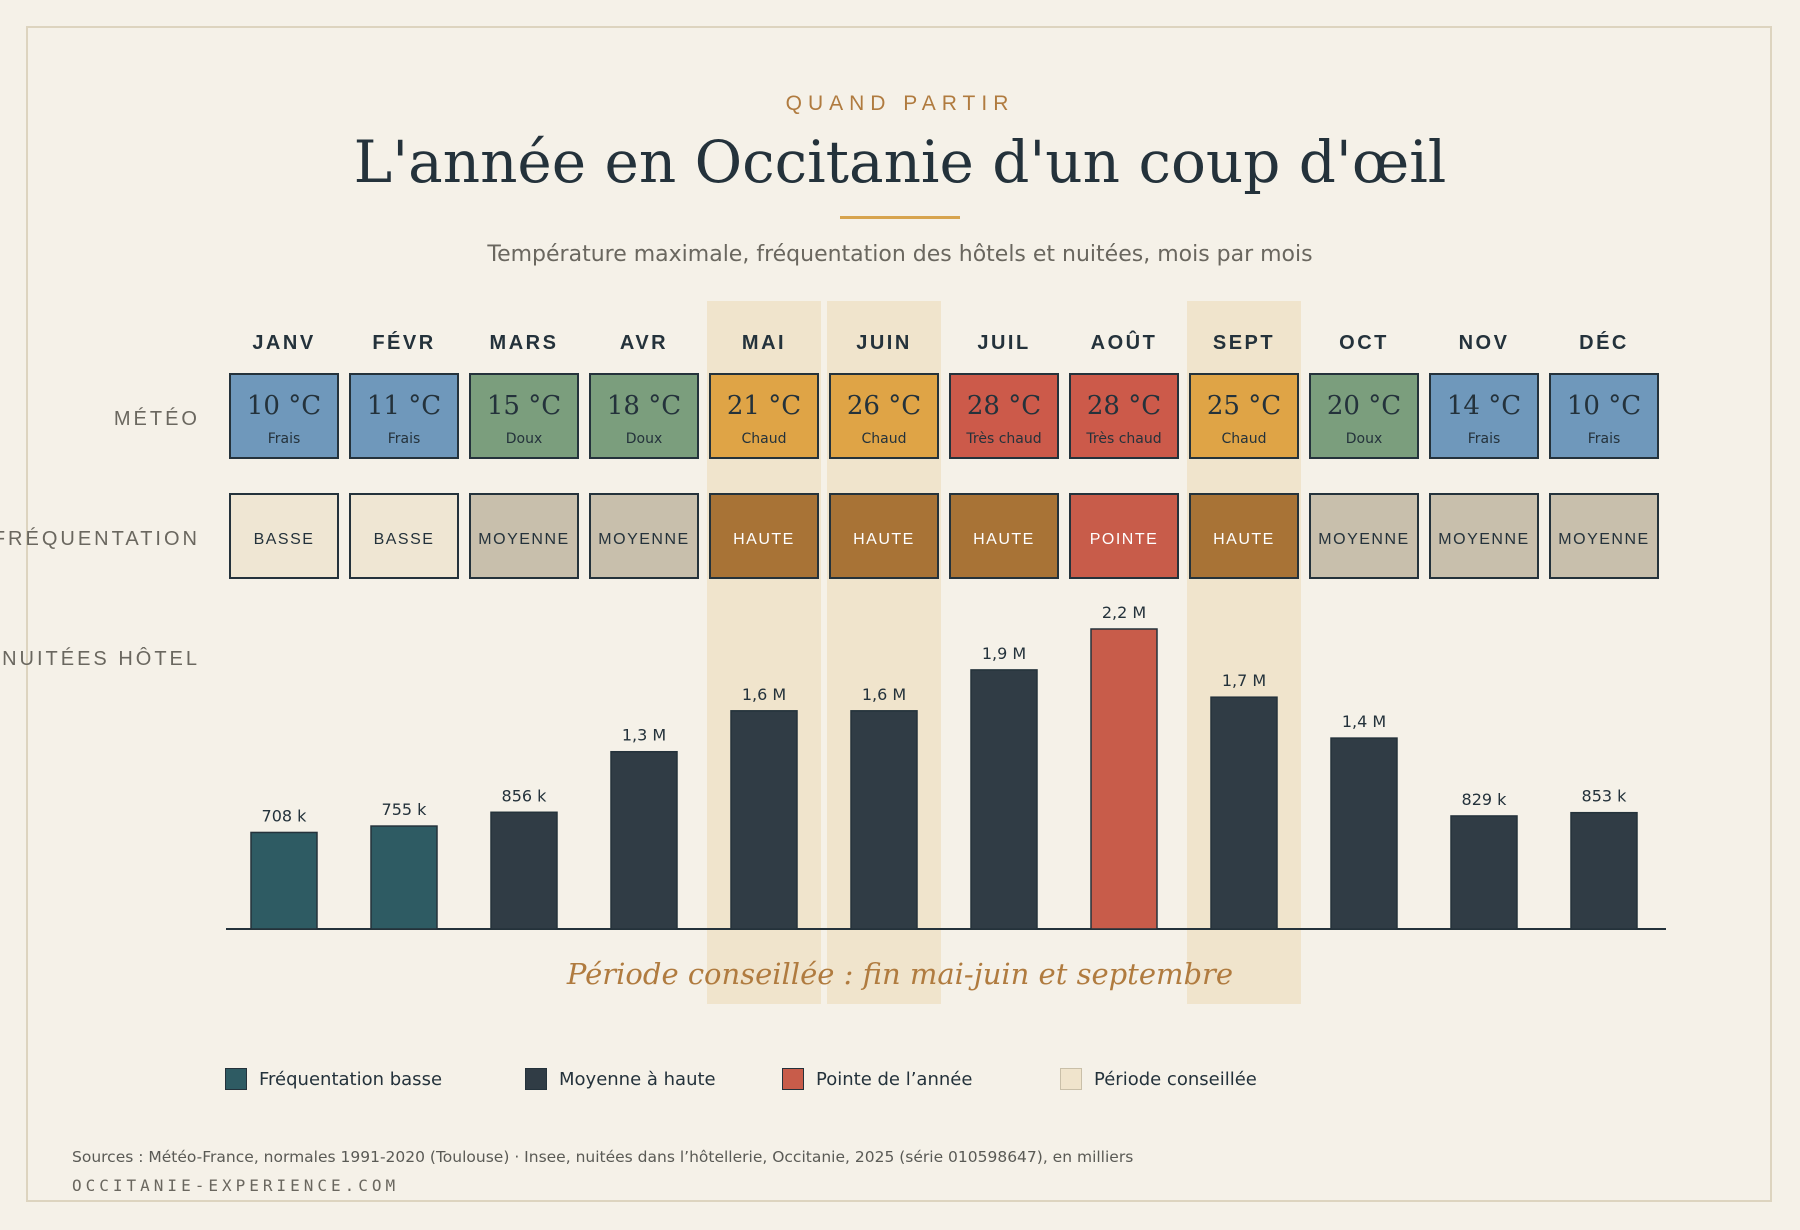  I want to click on month-label-3: AVR, so click(644, 343).